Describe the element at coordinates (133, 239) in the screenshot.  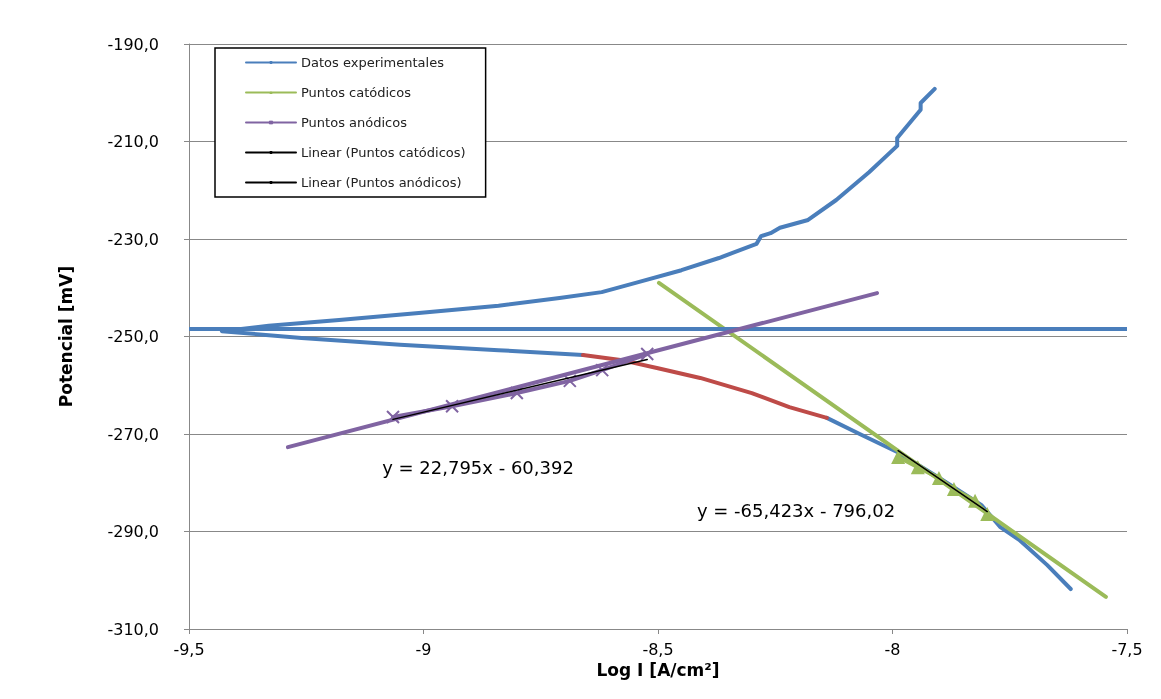
I see `y-tick-label: -230,0` at that location.